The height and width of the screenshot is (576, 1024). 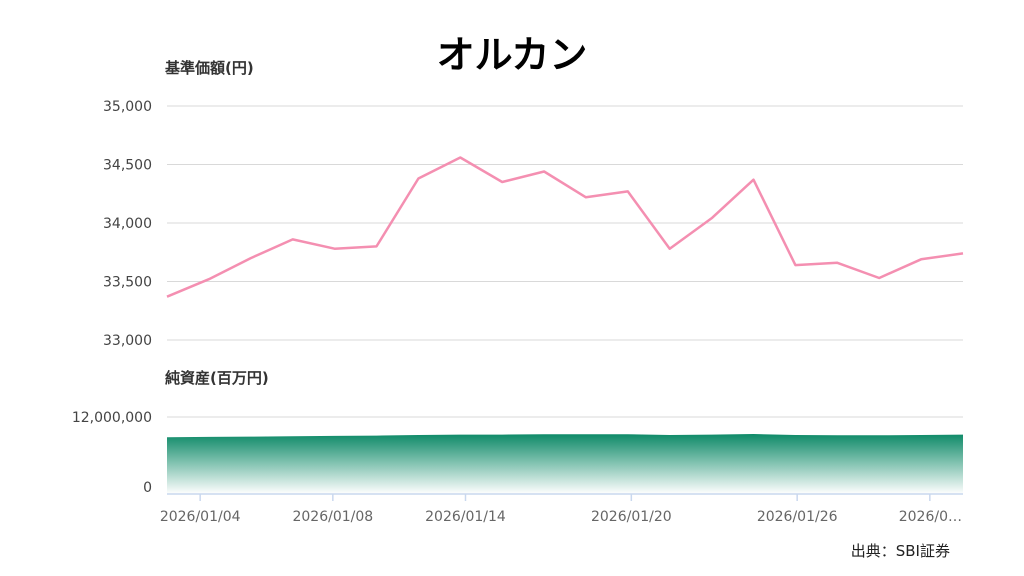 I want to click on price-panel-label: 基準価額(円), so click(x=209, y=68).